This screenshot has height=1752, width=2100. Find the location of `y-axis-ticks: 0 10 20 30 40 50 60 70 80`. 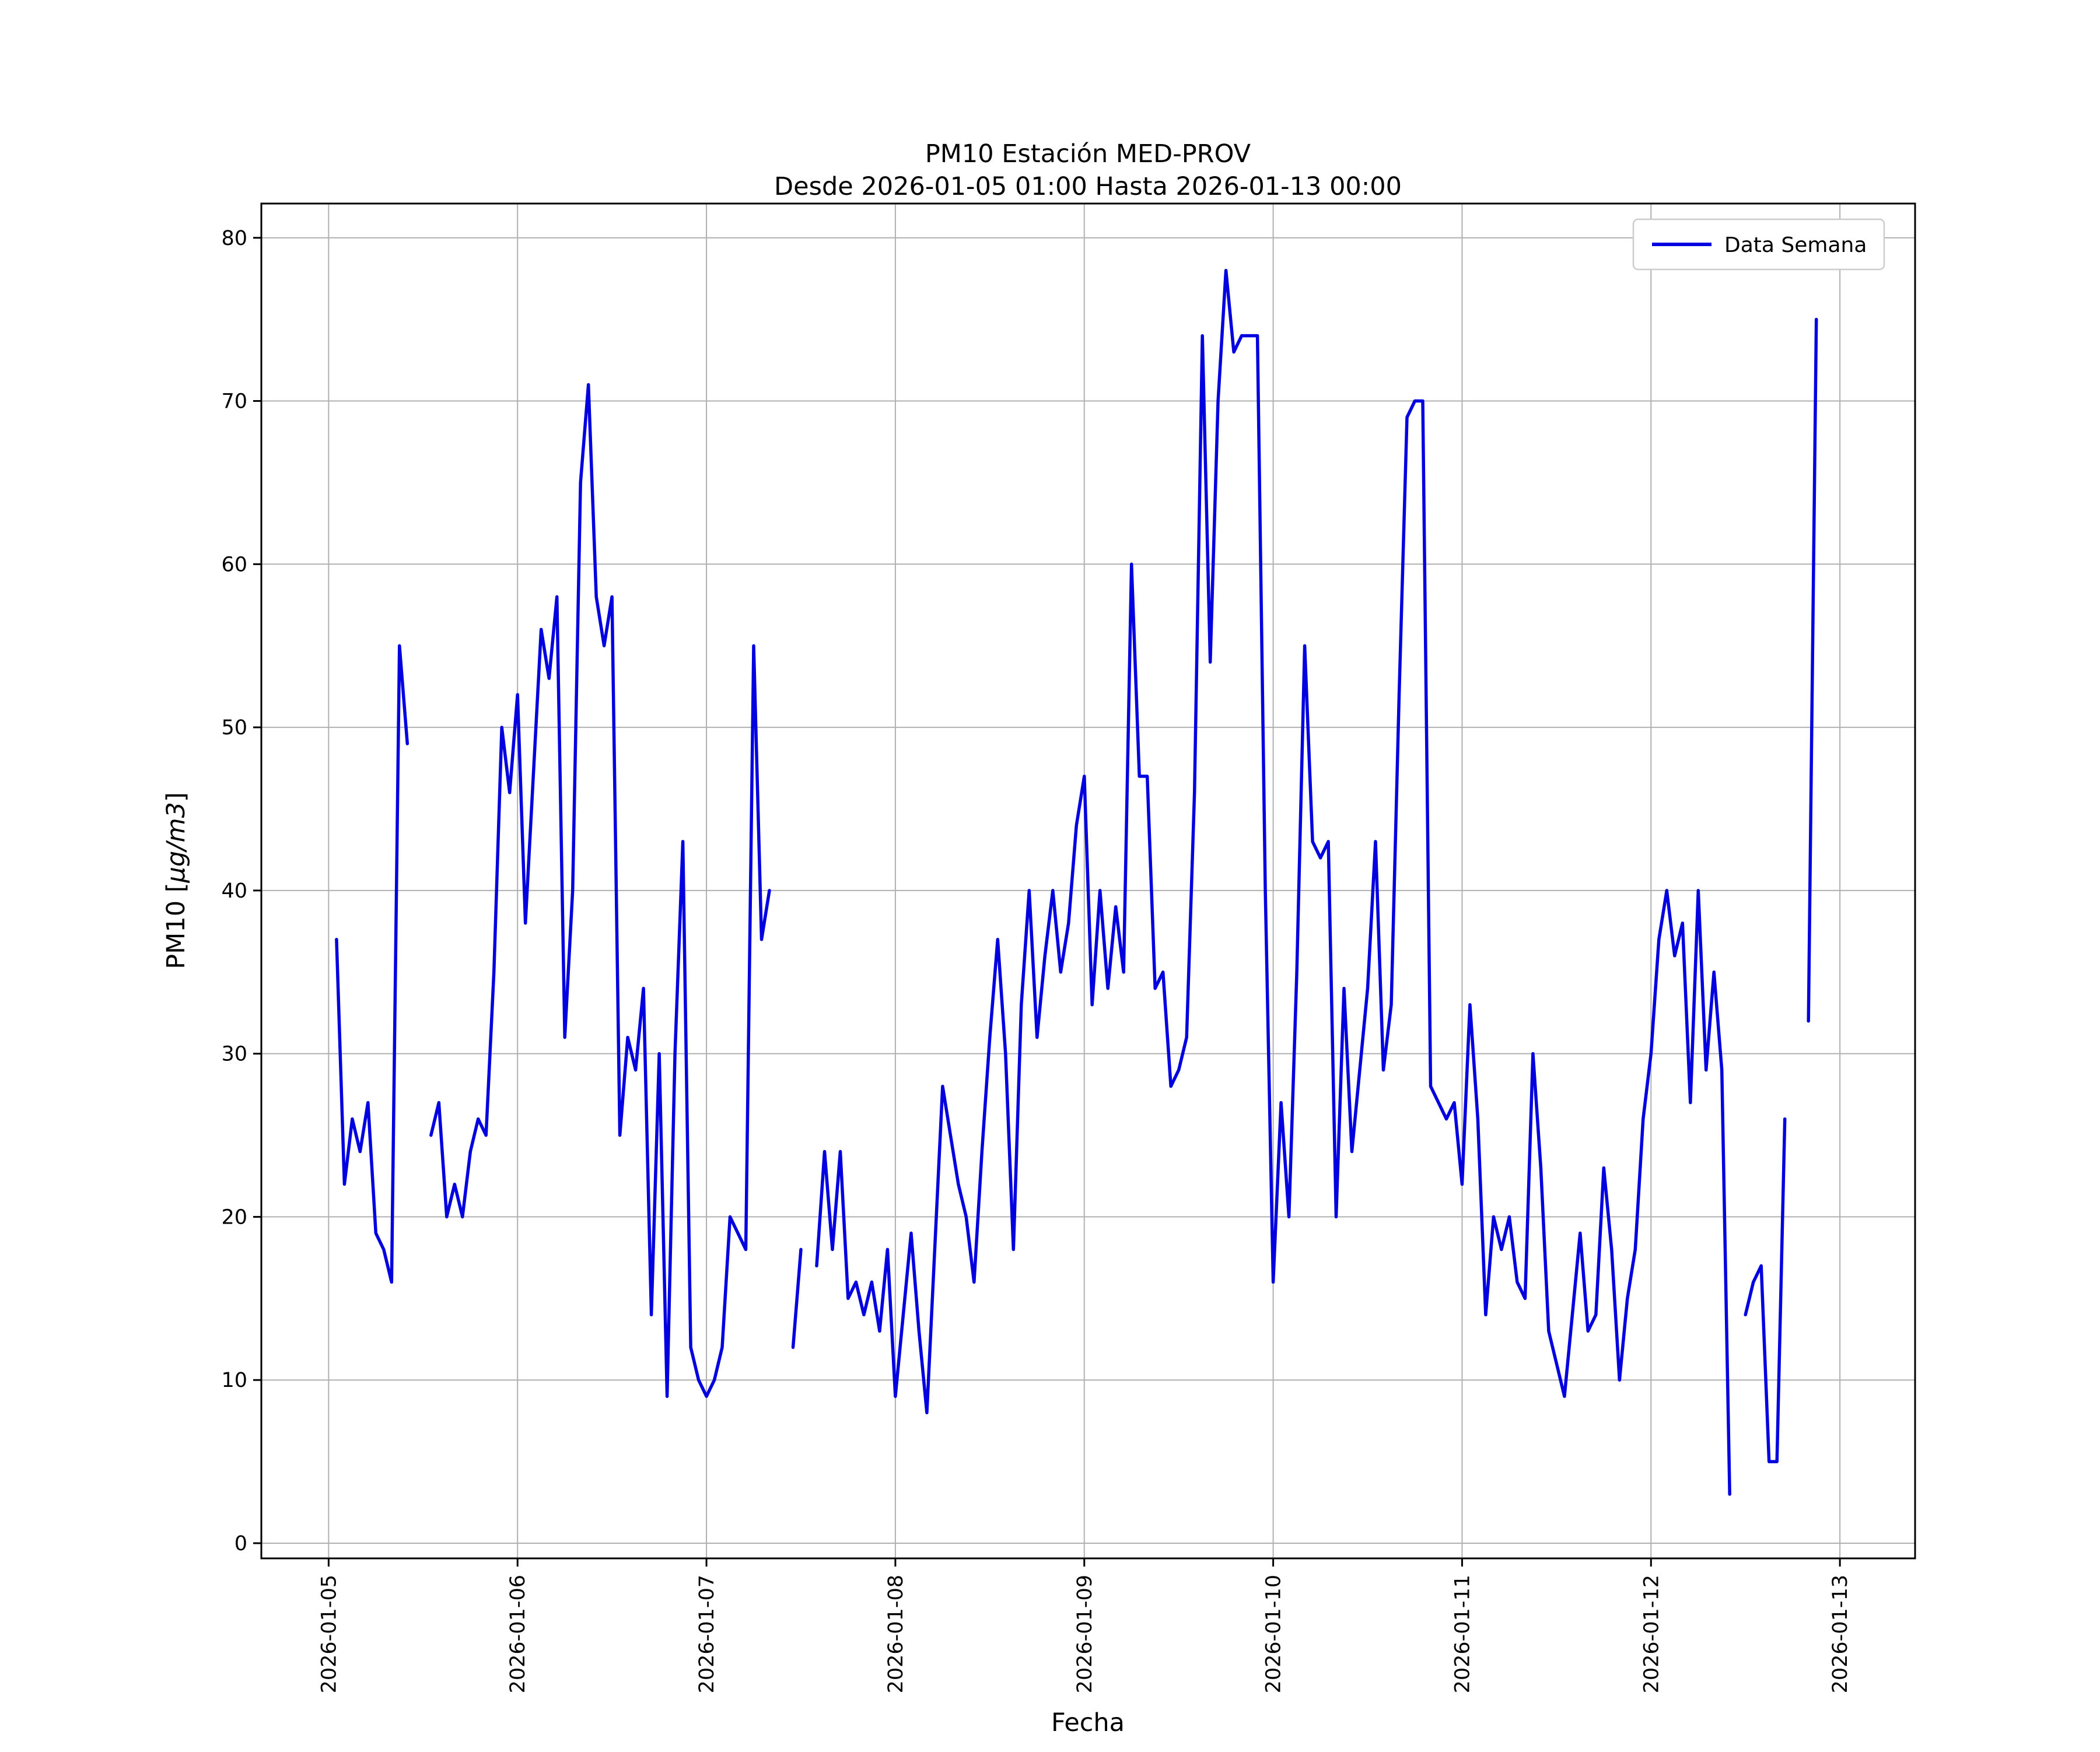

y-axis-ticks: 0 10 20 30 40 50 60 70 80 is located at coordinates (241, 891).